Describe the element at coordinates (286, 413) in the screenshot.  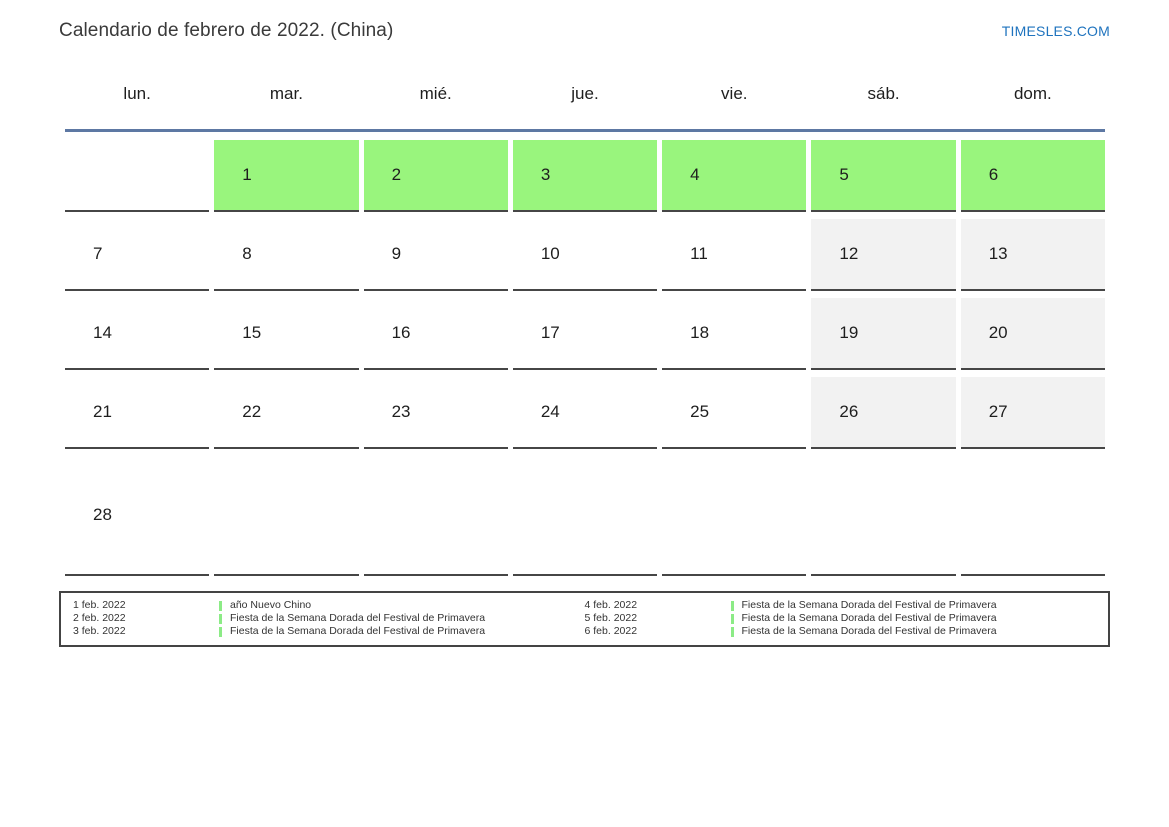
I see `calendar-day-cell: 22` at that location.